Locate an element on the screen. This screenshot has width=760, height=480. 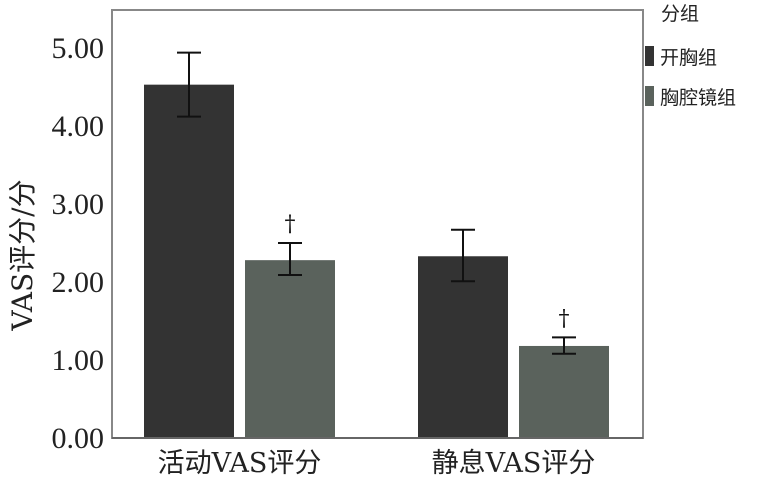
y-tick-label: 5.00 is located at coordinates (78, 48).